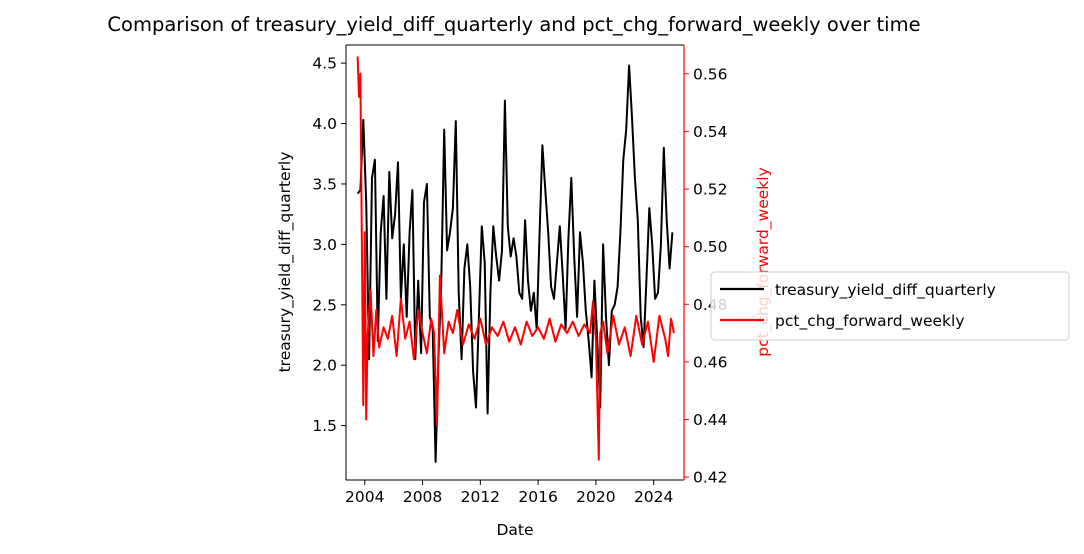 The height and width of the screenshot is (554, 1084). I want to click on y-left-tick-label: 3.0, so click(324, 245).